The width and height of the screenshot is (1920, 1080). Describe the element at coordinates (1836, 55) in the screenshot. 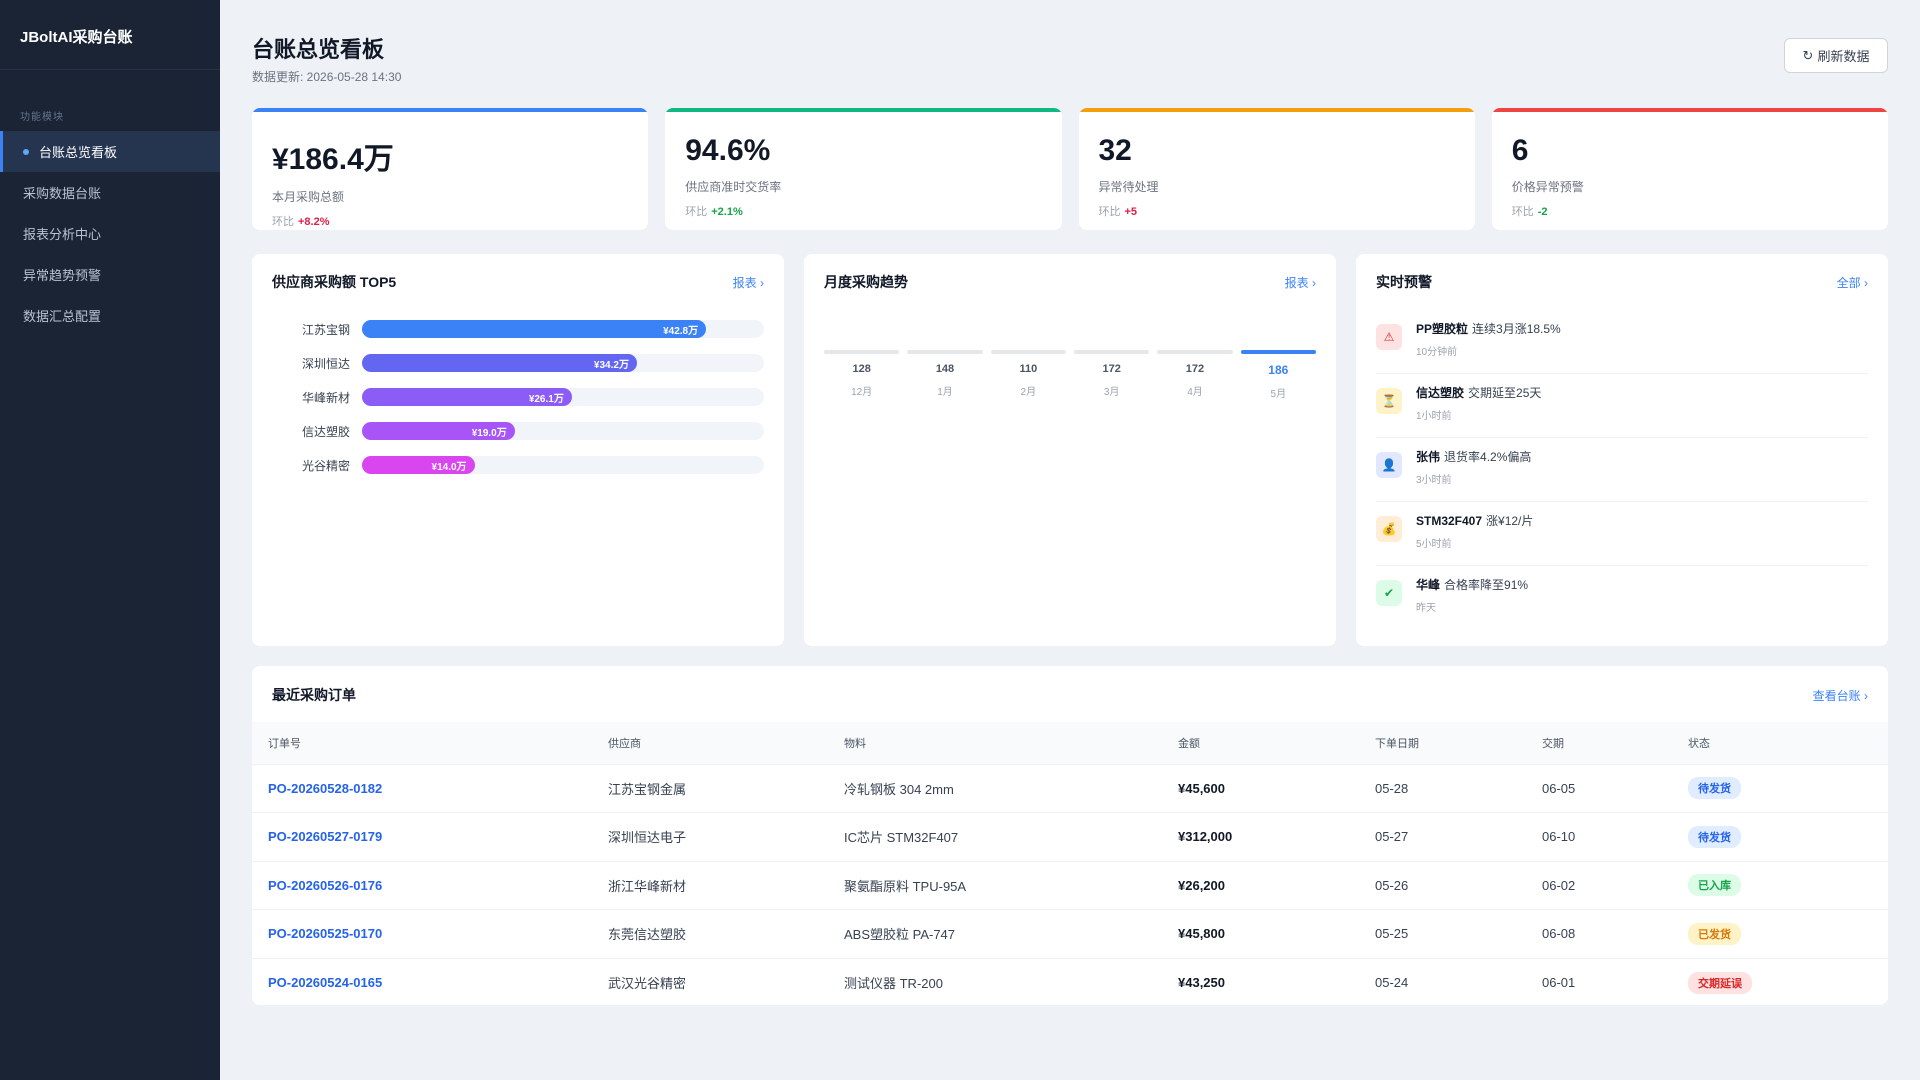

I see `refresh-data-button: ↻ 刷新数据` at that location.